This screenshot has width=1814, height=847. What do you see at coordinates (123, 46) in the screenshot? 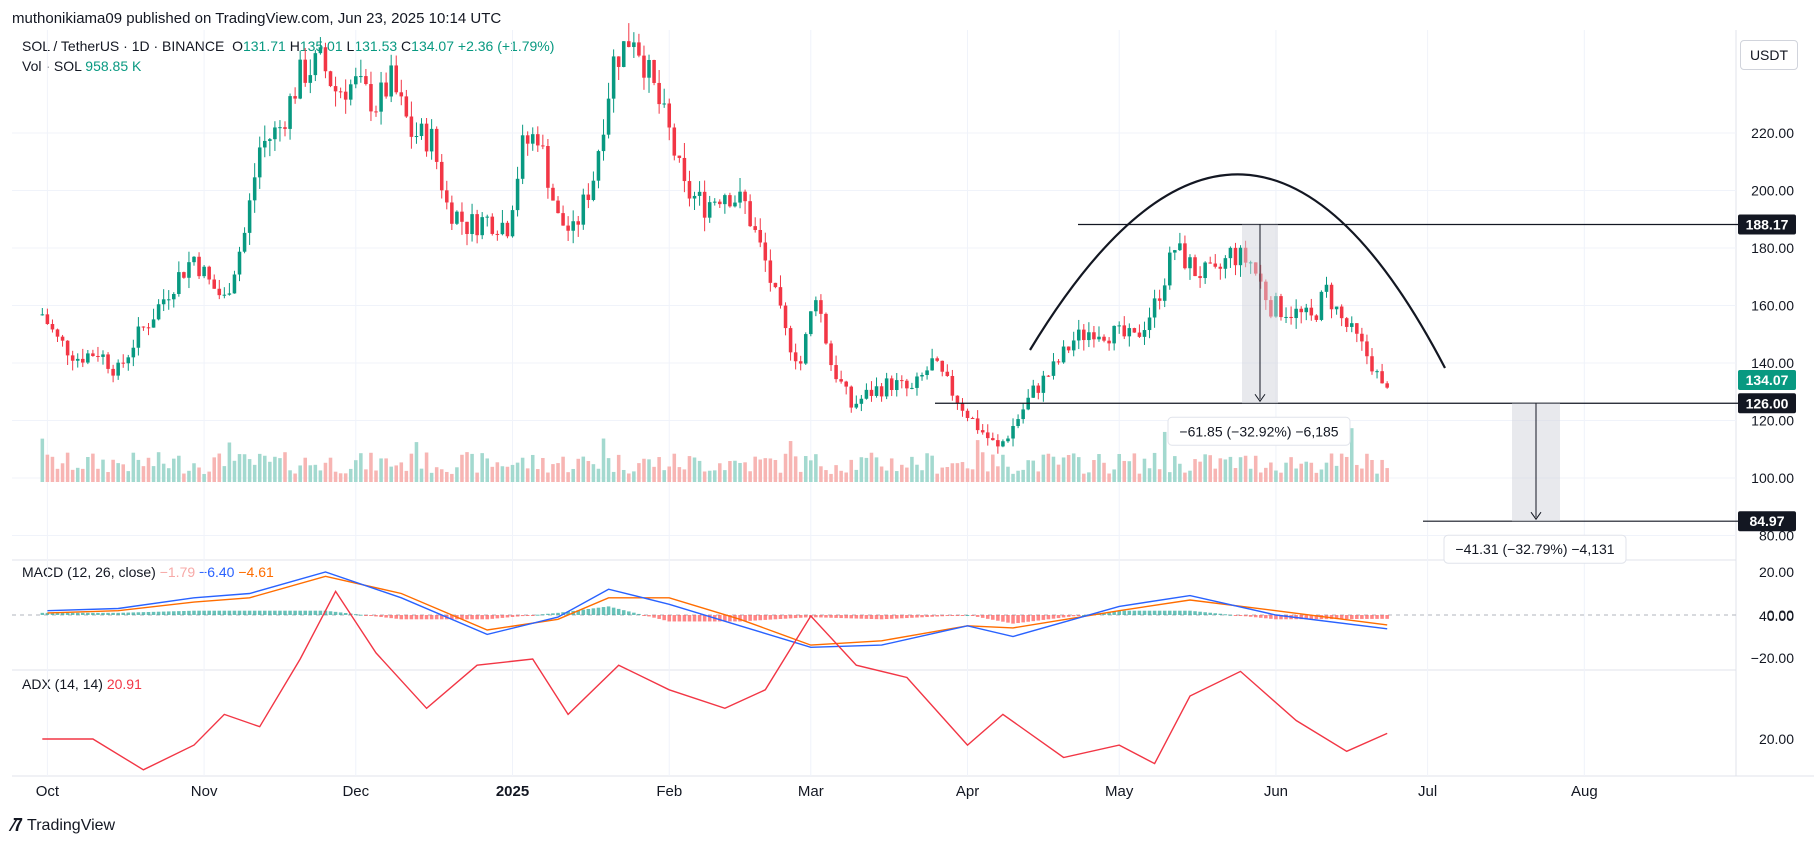
I see `symbol-label: SOL / TetherUS · 1D · BINANCE` at bounding box center [123, 46].